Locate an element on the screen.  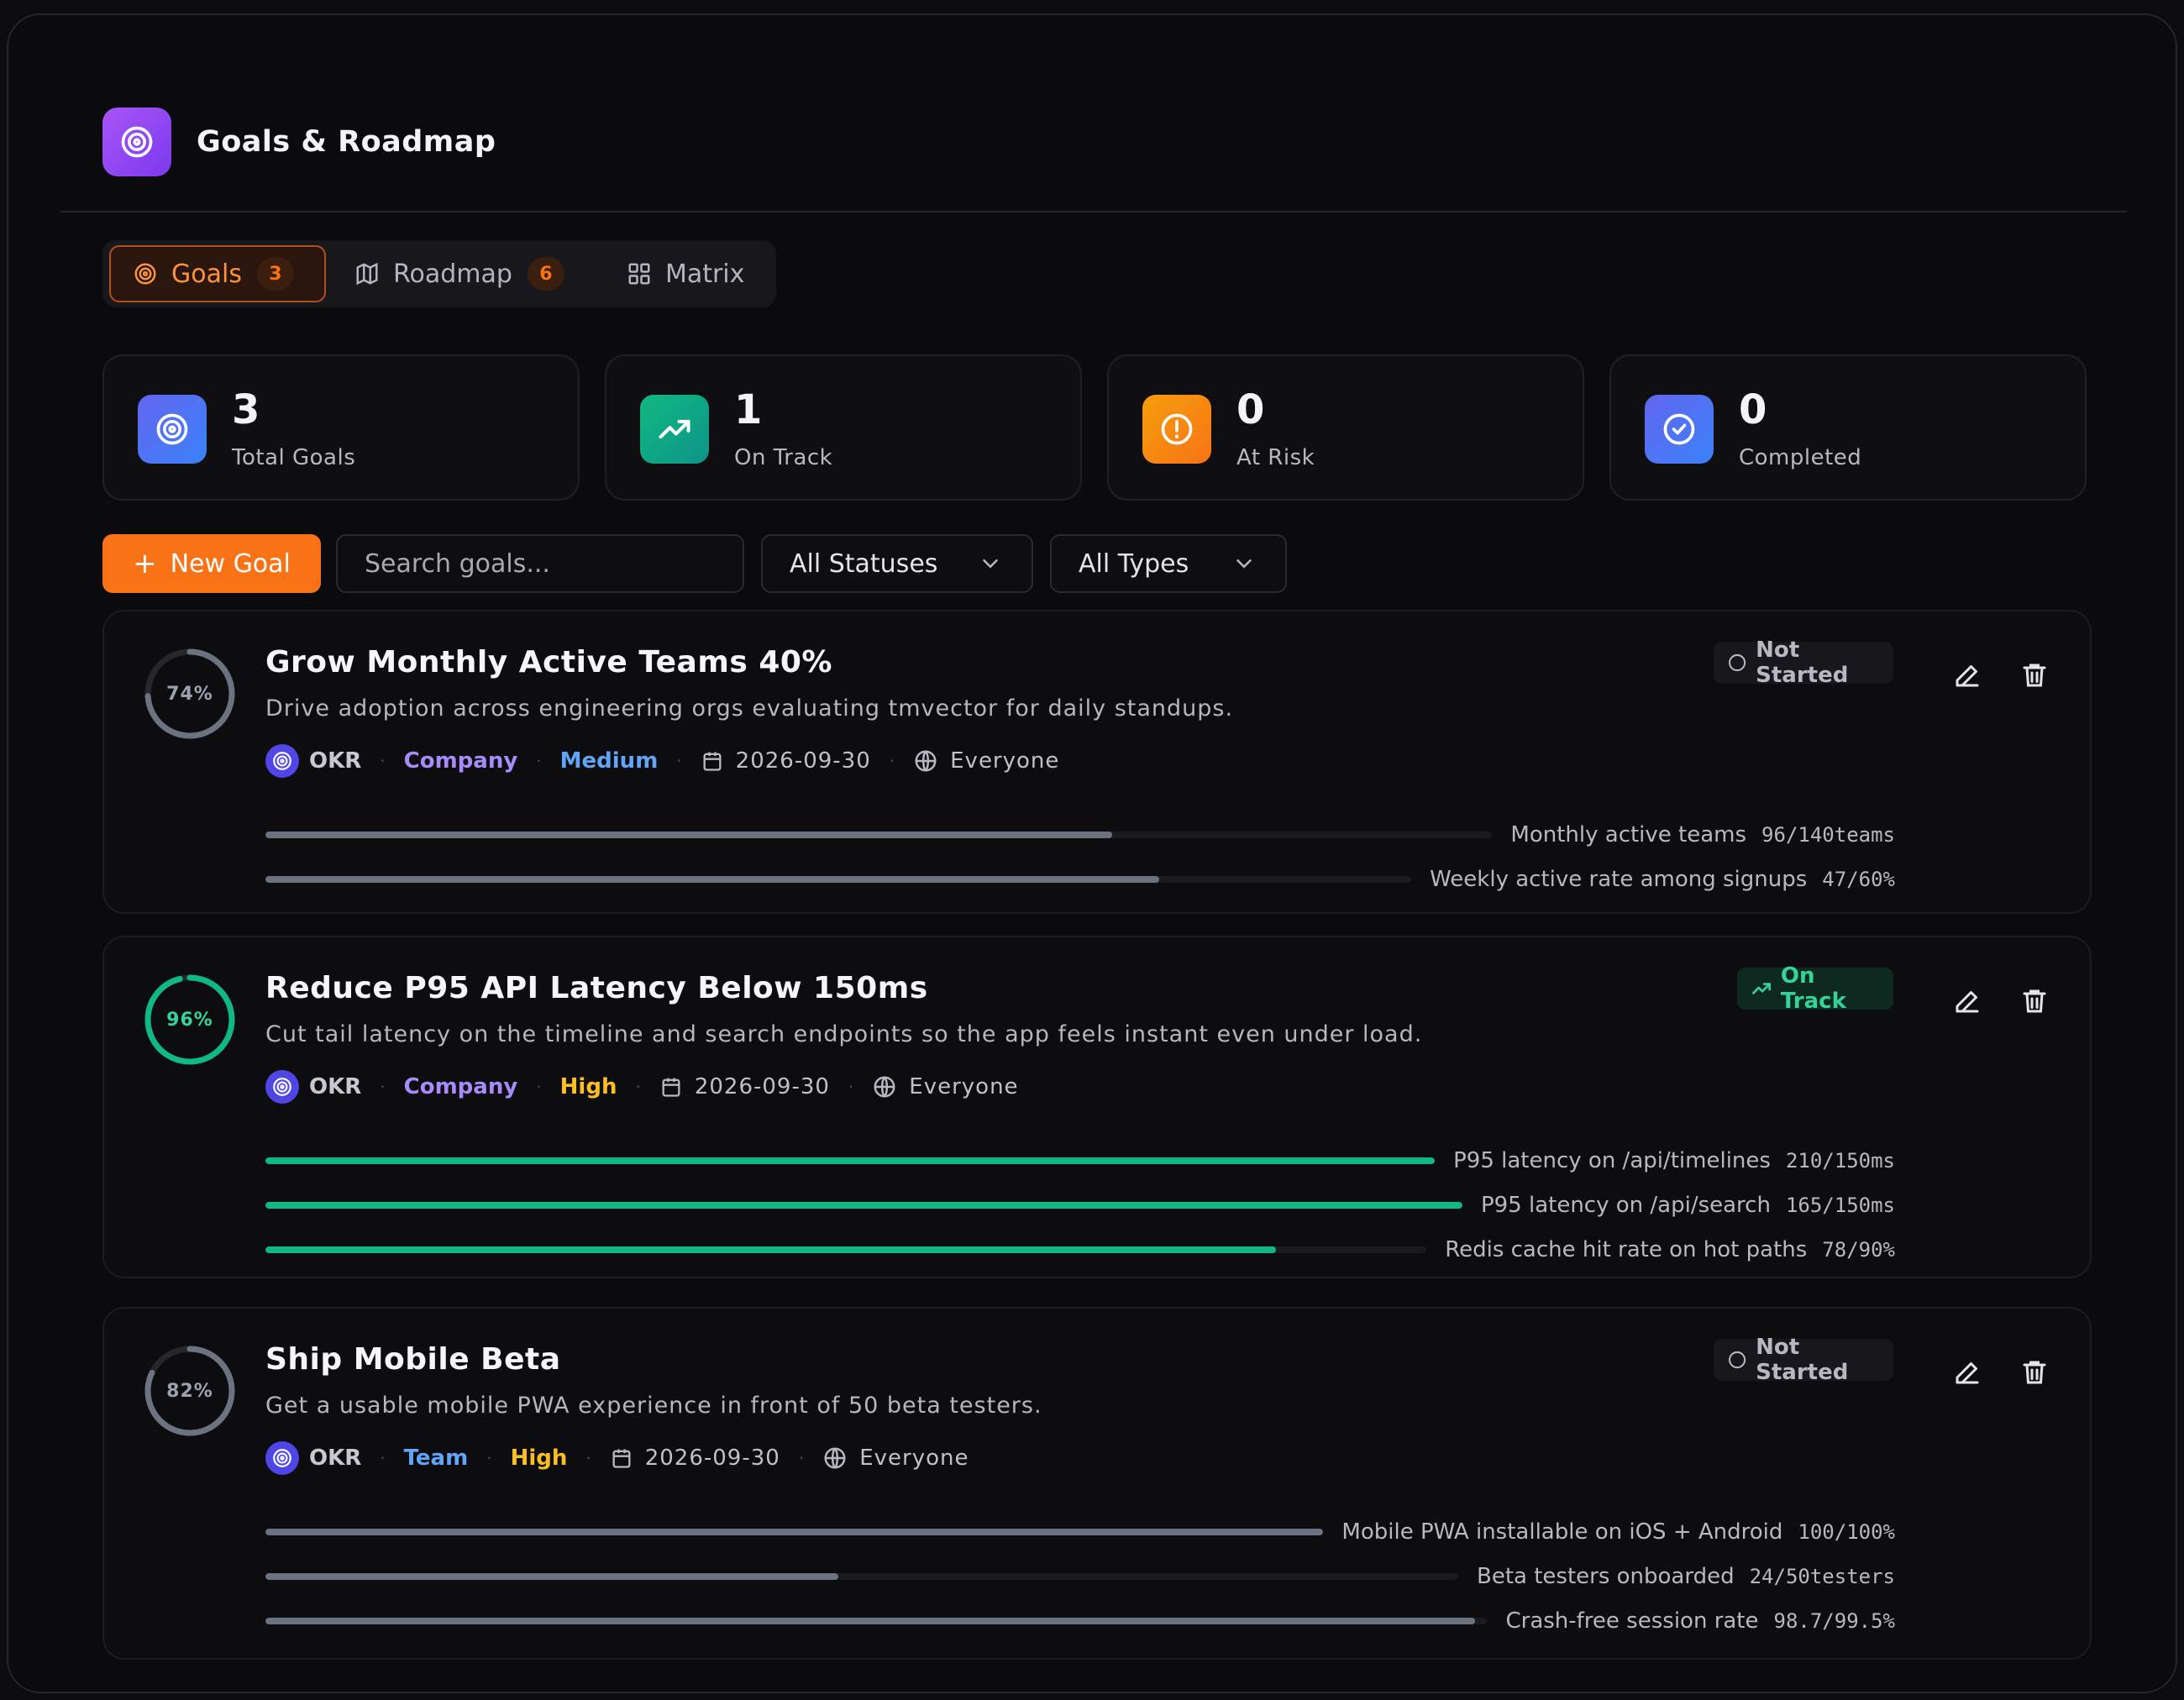
key-result-row: Weekly active rate among signups 47/60% is located at coordinates (1080, 880).